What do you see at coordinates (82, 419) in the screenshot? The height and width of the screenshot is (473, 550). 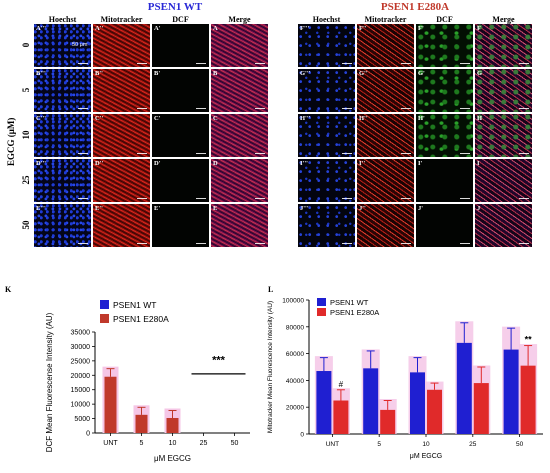 I see `y-tick-label: 5000` at bounding box center [82, 419].